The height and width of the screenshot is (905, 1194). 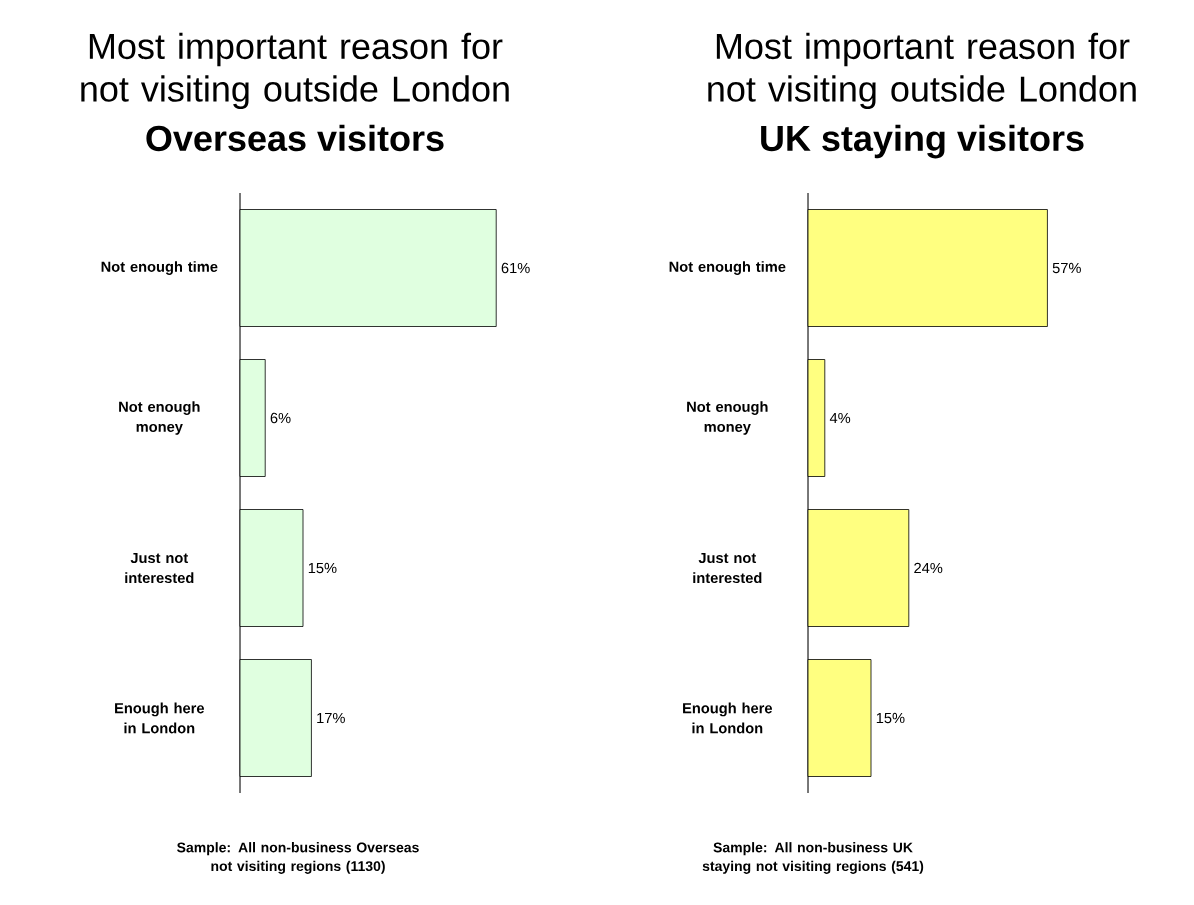 I want to click on data-label: 24%, so click(x=928, y=568).